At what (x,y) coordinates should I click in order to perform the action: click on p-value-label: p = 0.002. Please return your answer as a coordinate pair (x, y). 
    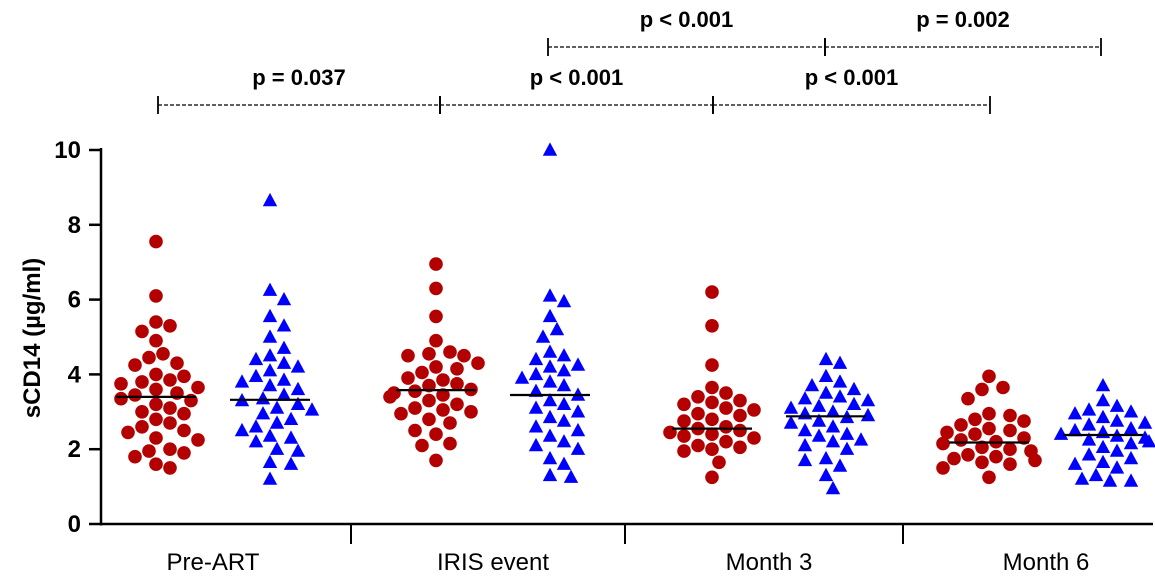
    Looking at the image, I should click on (963, 19).